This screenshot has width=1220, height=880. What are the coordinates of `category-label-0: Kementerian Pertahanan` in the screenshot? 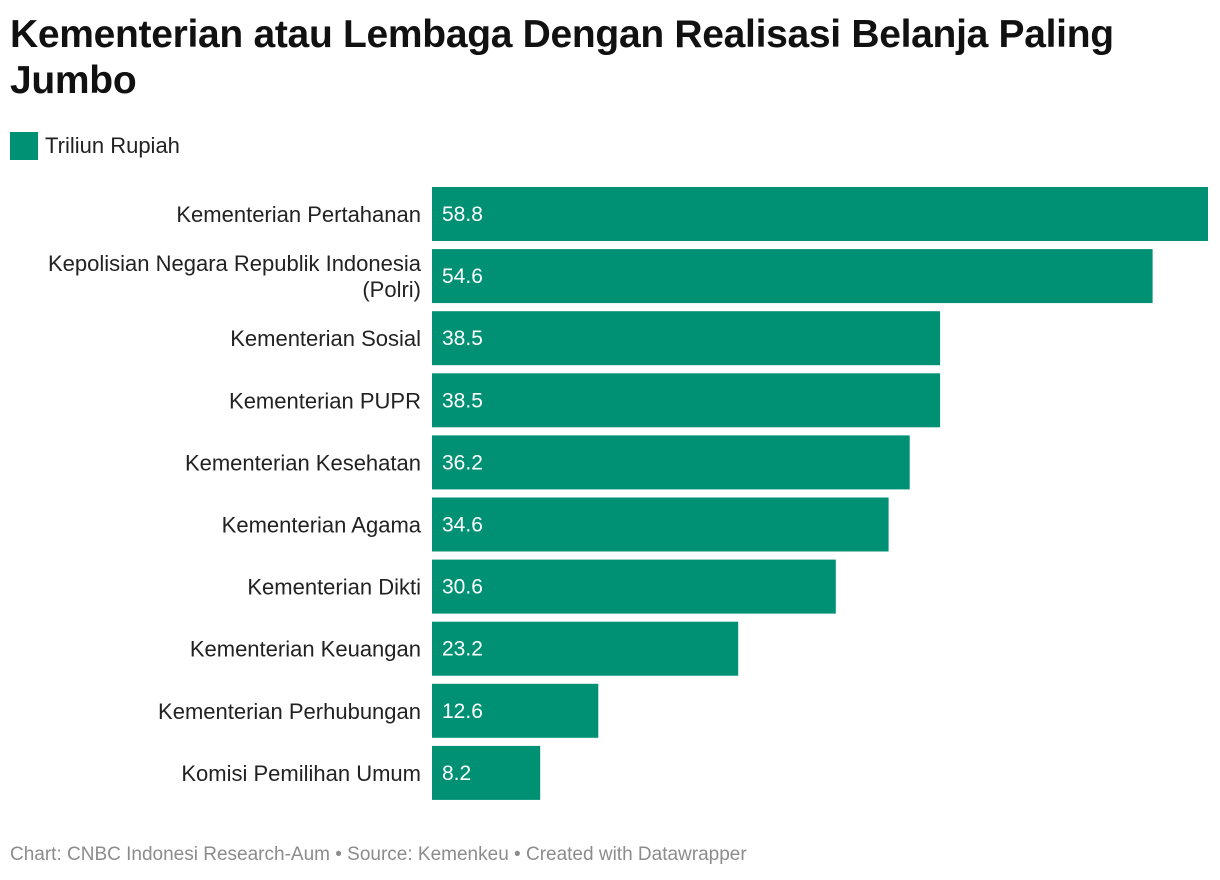 It's located at (298, 214).